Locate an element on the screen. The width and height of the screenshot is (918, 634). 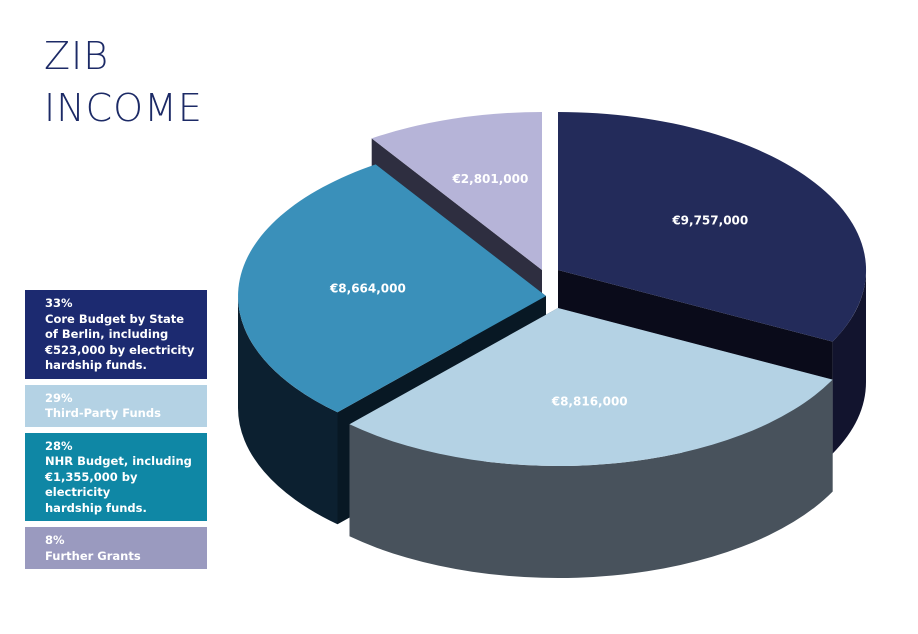
legend-item: 29% Third-Party Funds is located at coordinates (116, 405).